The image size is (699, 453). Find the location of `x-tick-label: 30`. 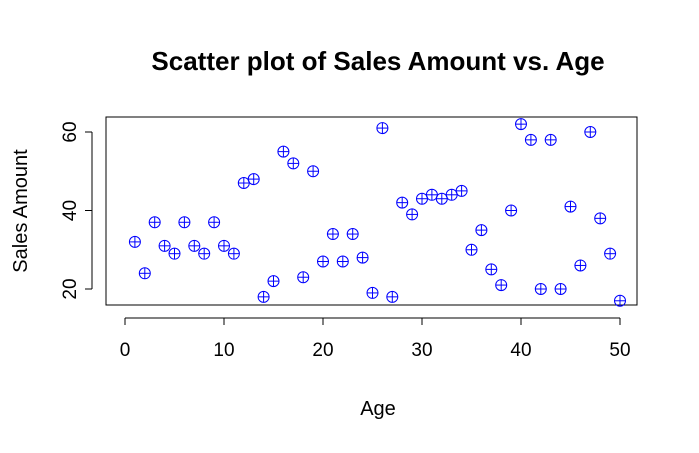

x-tick-label: 30 is located at coordinates (421, 350).